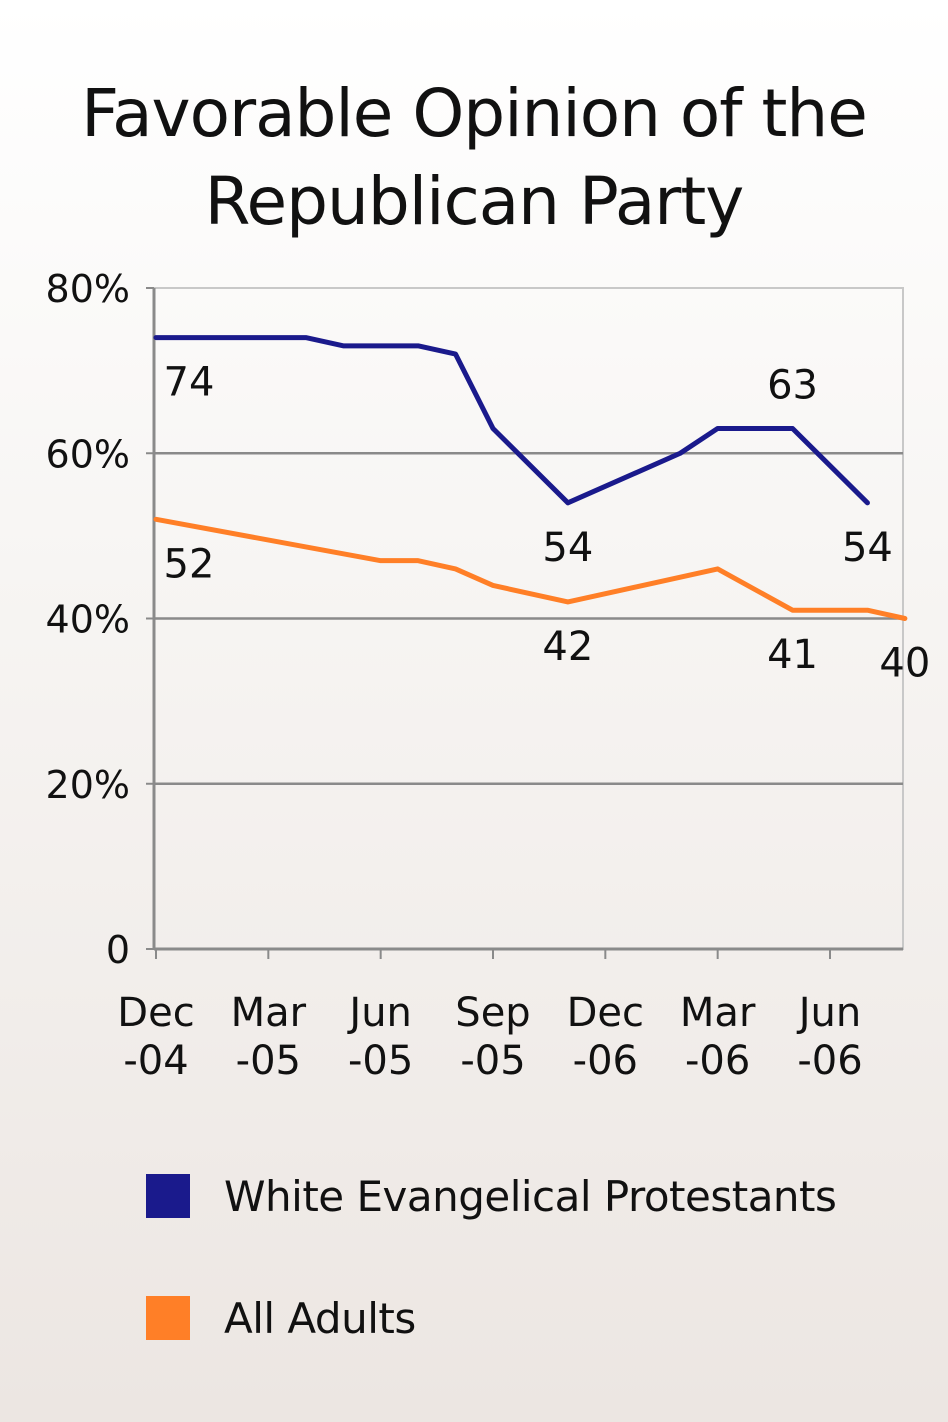  What do you see at coordinates (792, 385) in the screenshot?
I see `data-label-0-2: 63` at bounding box center [792, 385].